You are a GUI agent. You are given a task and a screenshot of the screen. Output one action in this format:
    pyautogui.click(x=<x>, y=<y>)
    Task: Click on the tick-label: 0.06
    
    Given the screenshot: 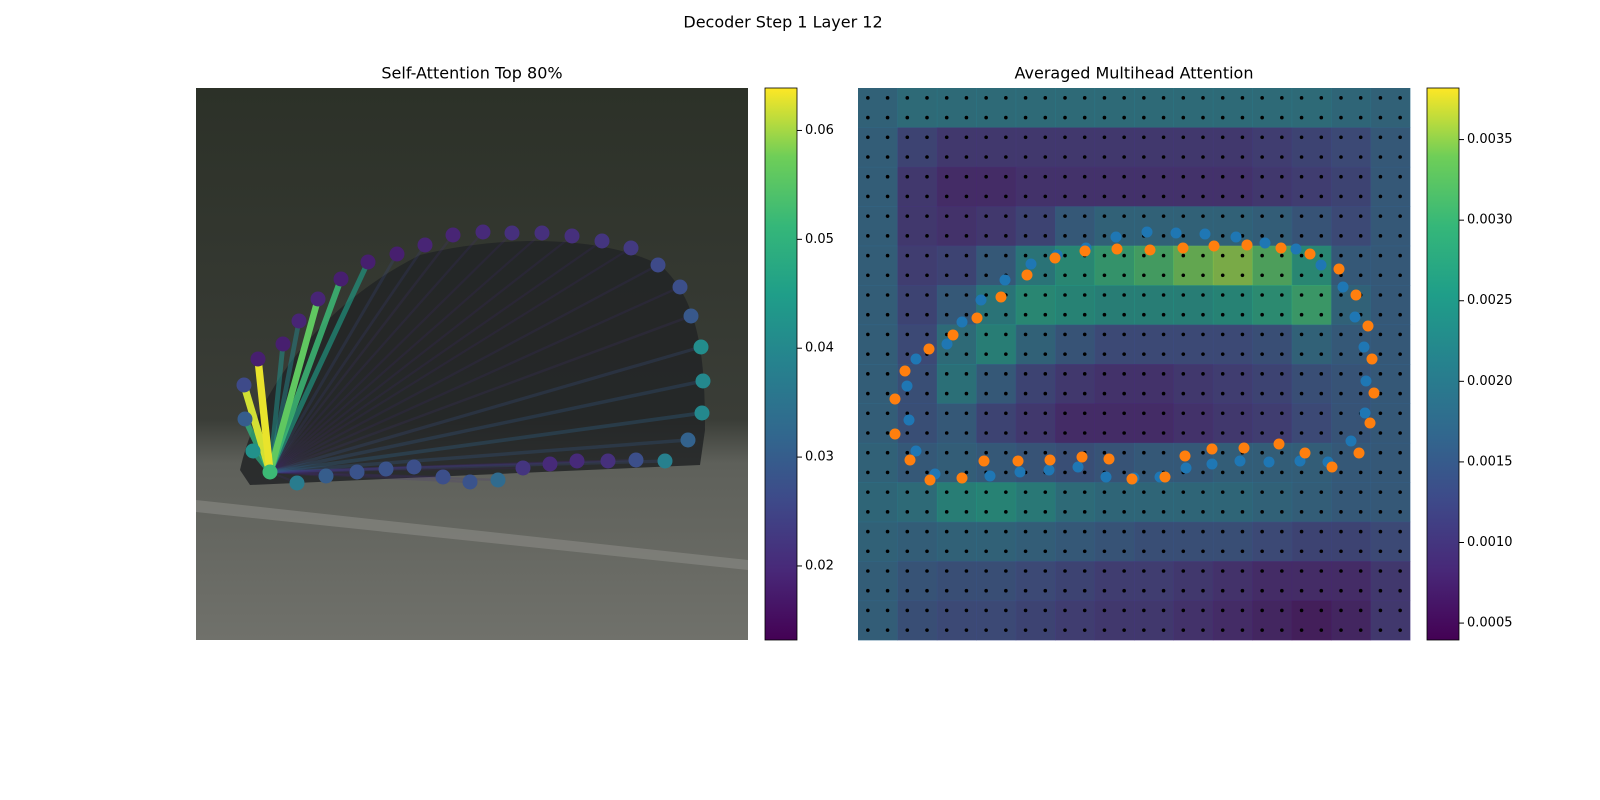 What is the action you would take?
    pyautogui.click(x=819, y=130)
    